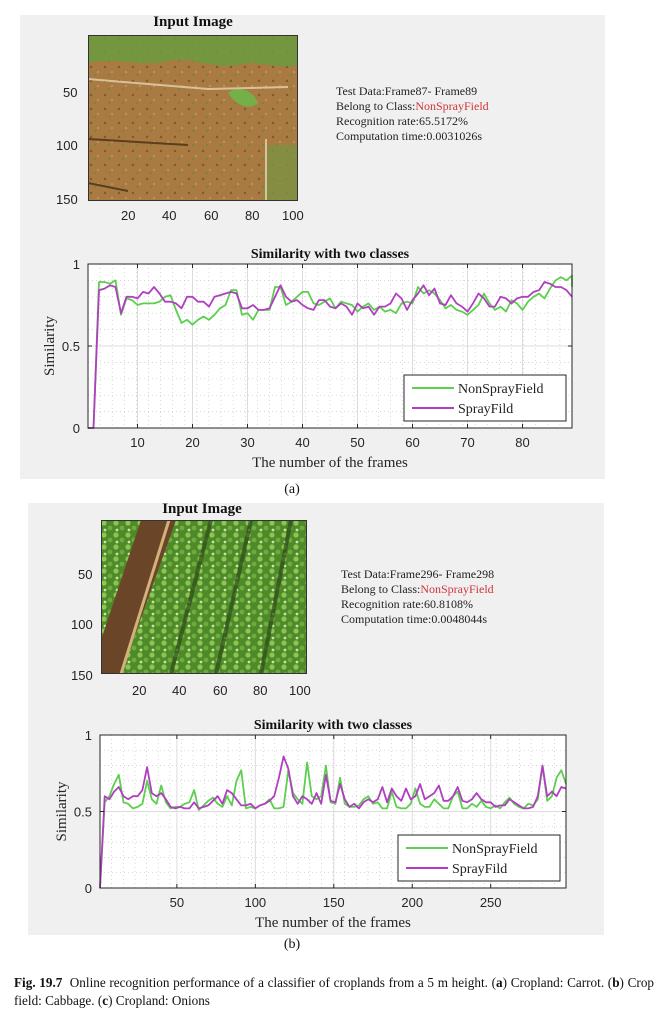  What do you see at coordinates (70, 92) in the screenshot?
I see `image-a-ytick: 50` at bounding box center [70, 92].